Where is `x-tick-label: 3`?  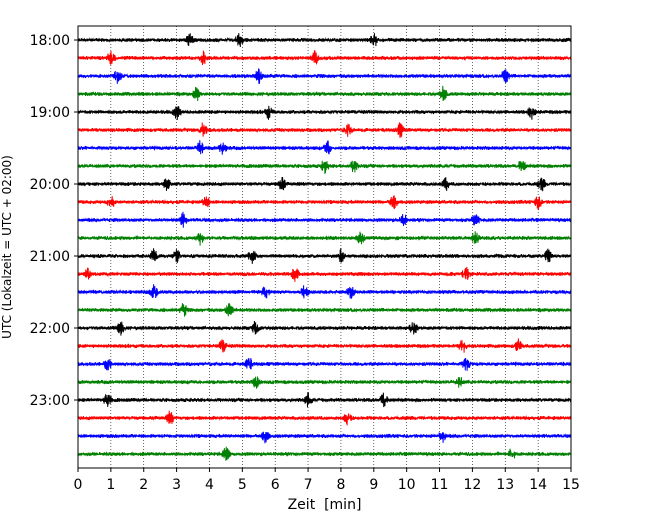 x-tick-label: 3 is located at coordinates (176, 485).